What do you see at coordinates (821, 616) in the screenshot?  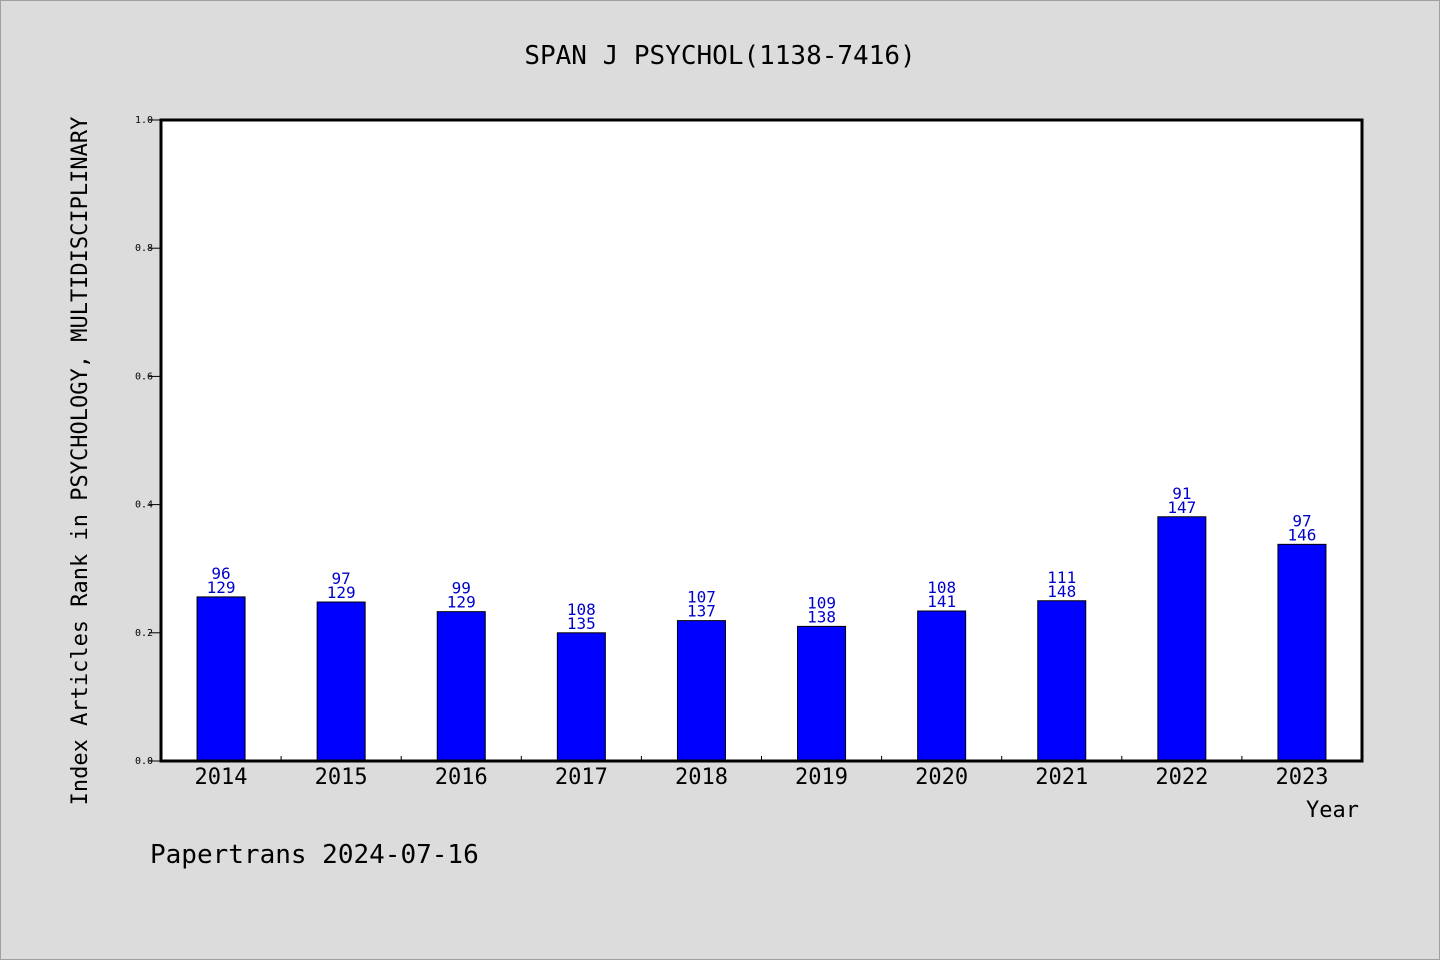 I see `bar-total-label: 138` at bounding box center [821, 616].